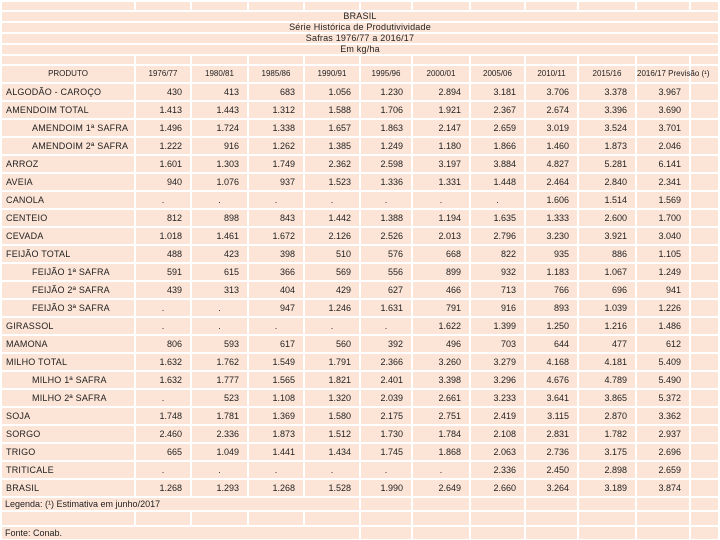 This screenshot has height=540, width=720. Describe the element at coordinates (219, 290) in the screenshot. I see `cell-value: 313` at that location.